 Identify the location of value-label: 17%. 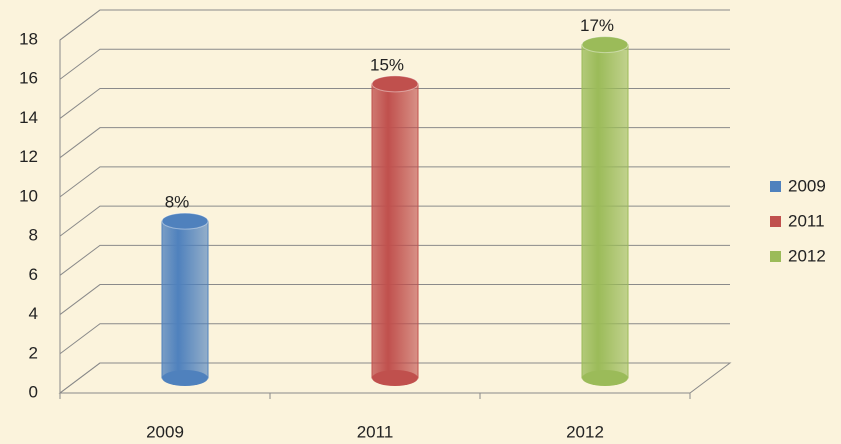
(597, 25).